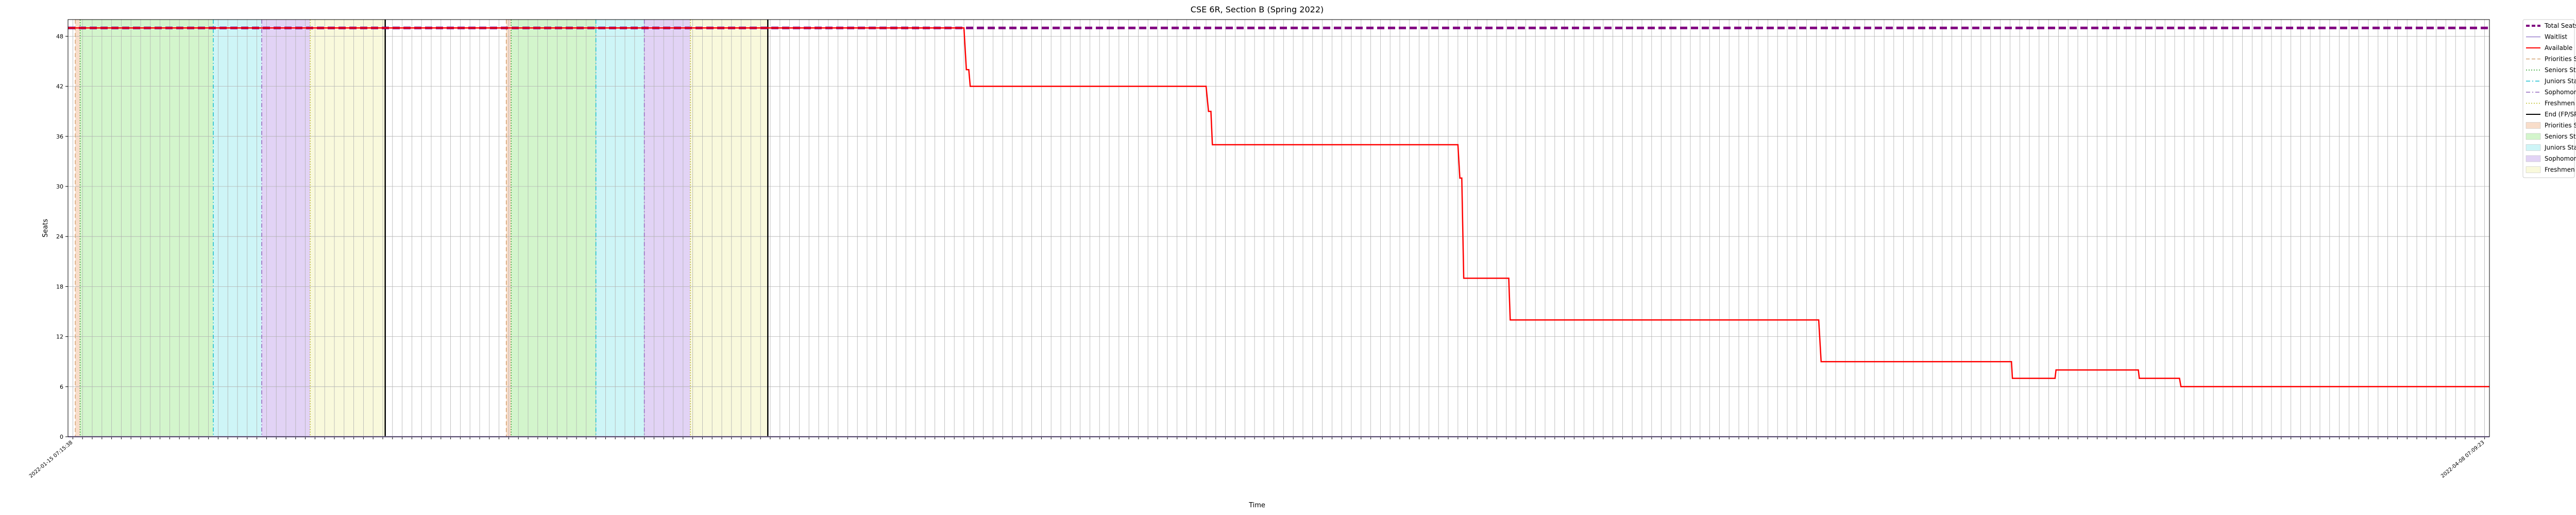  Describe the element at coordinates (59, 286) in the screenshot. I see `y-tick-label: 18` at that location.